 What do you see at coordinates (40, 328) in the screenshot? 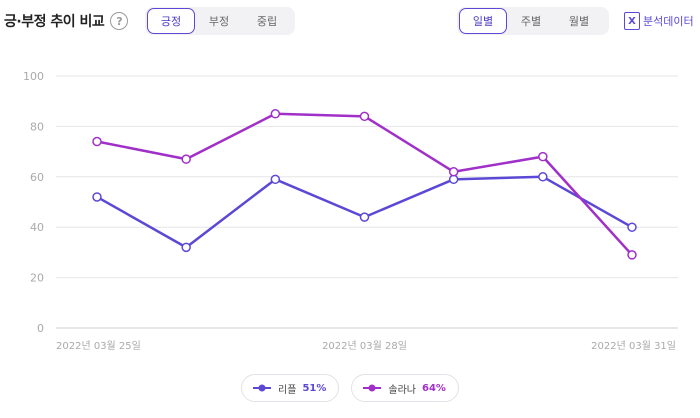
I see `y-tick-label: 0` at bounding box center [40, 328].